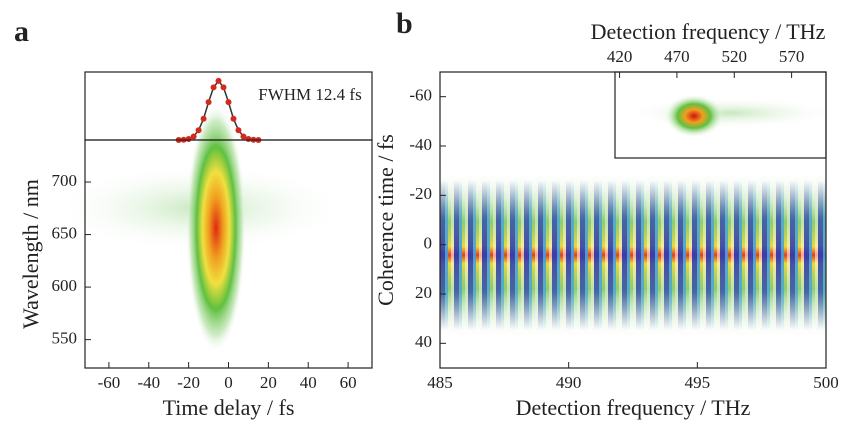 This screenshot has height=425, width=843. Describe the element at coordinates (188, 382) in the screenshot. I see `x-tick-label: -20` at that location.